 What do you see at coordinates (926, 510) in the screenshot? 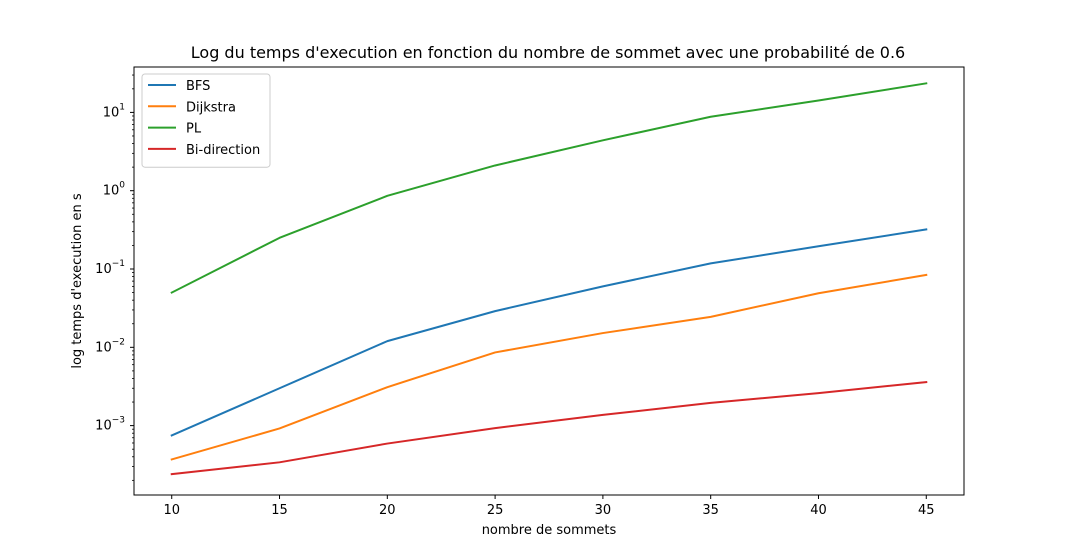
I see `x-tick-label: 45` at bounding box center [926, 510].